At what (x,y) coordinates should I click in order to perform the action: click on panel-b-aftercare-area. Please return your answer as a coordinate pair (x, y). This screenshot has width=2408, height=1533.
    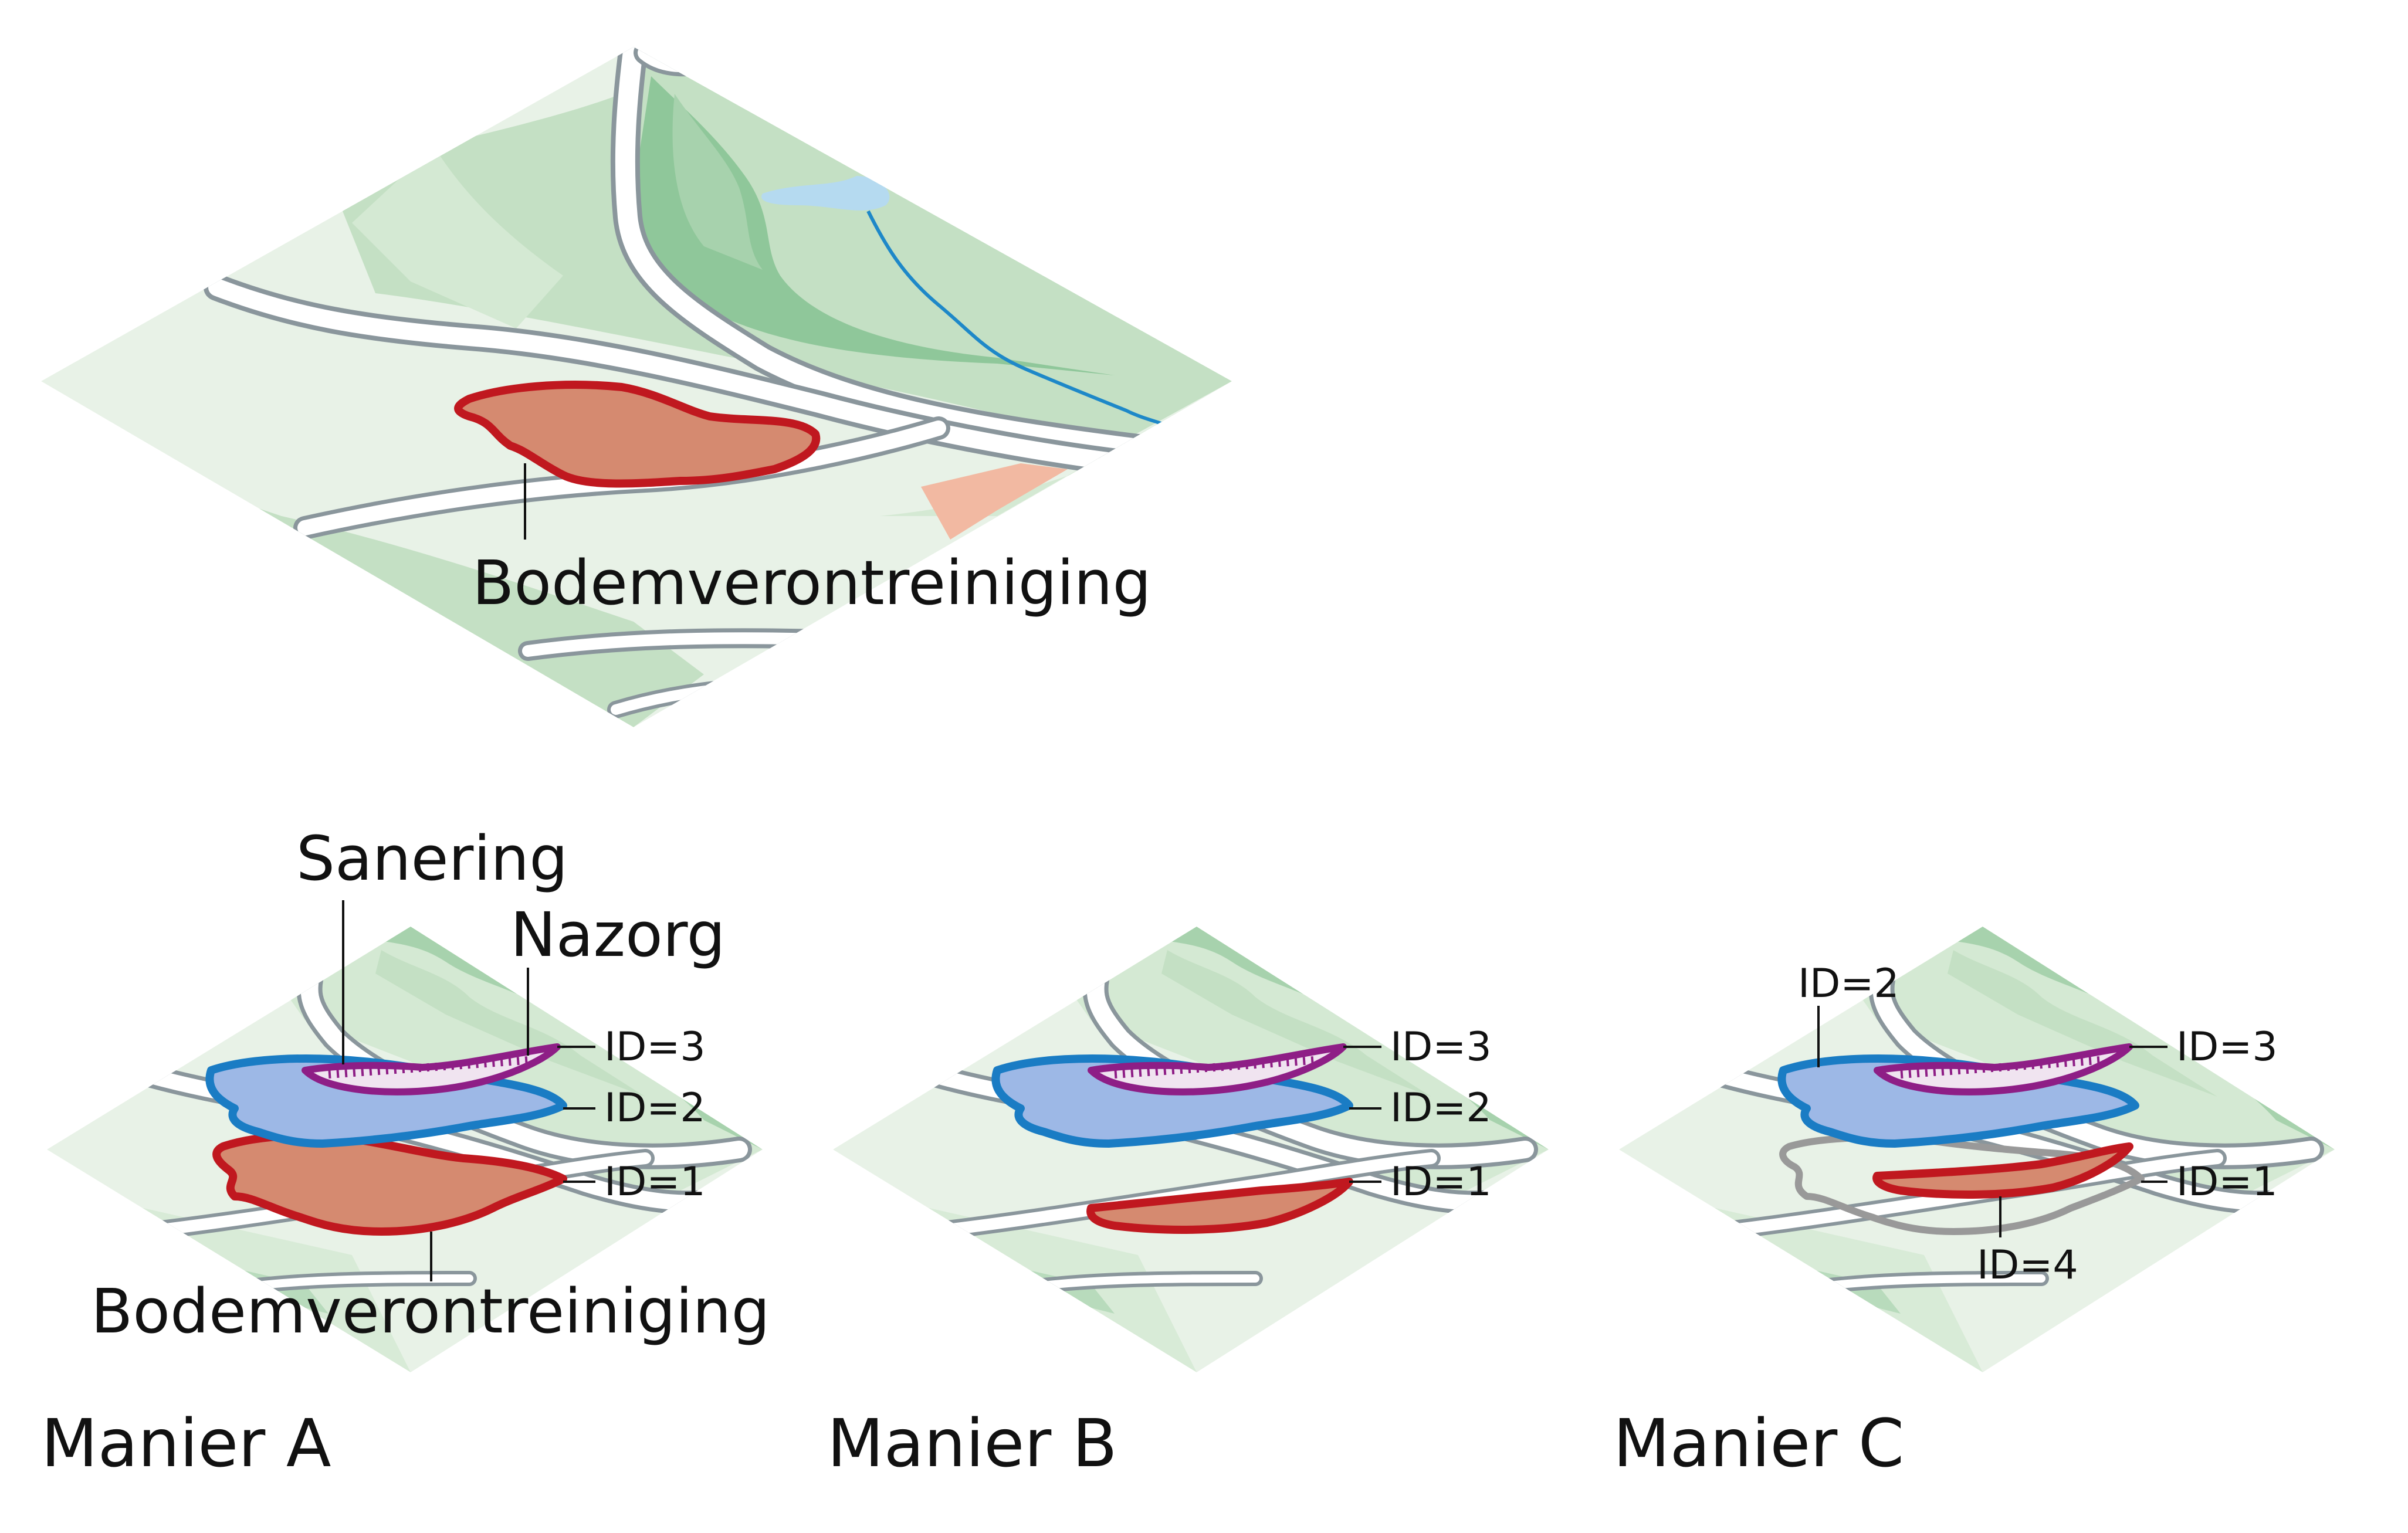
    Looking at the image, I should click on (1217, 1069).